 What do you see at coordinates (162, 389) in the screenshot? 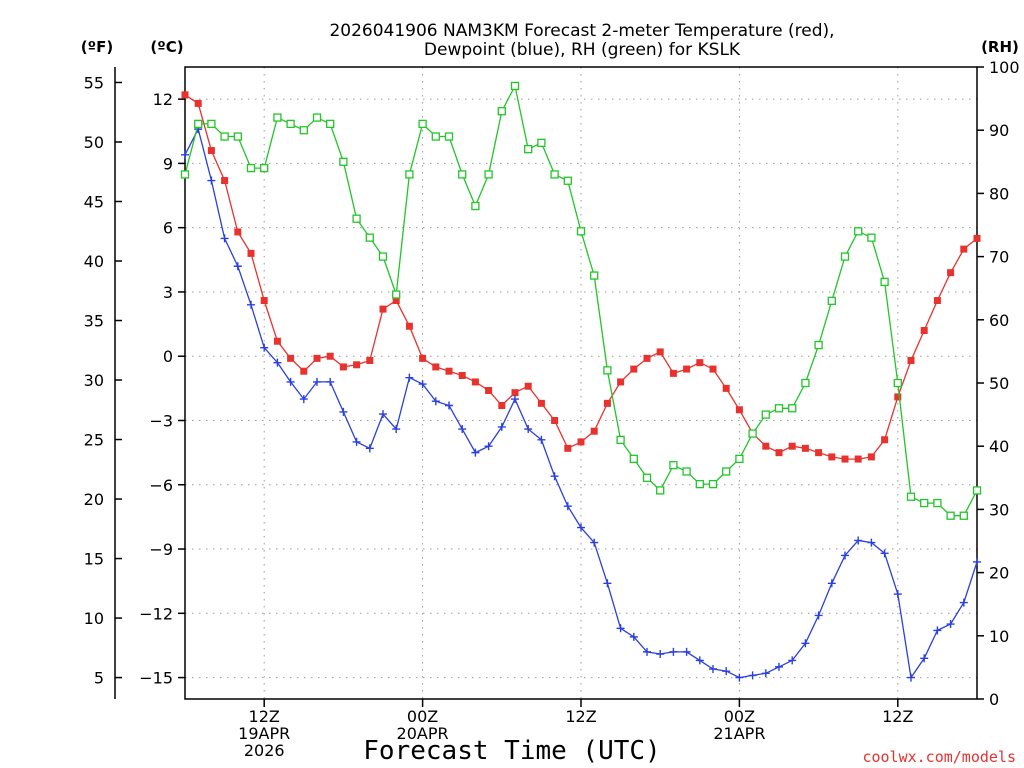
I see `celsius-axis: 12 9 6 3 0 −3 −6 −9 −12 −15` at bounding box center [162, 389].